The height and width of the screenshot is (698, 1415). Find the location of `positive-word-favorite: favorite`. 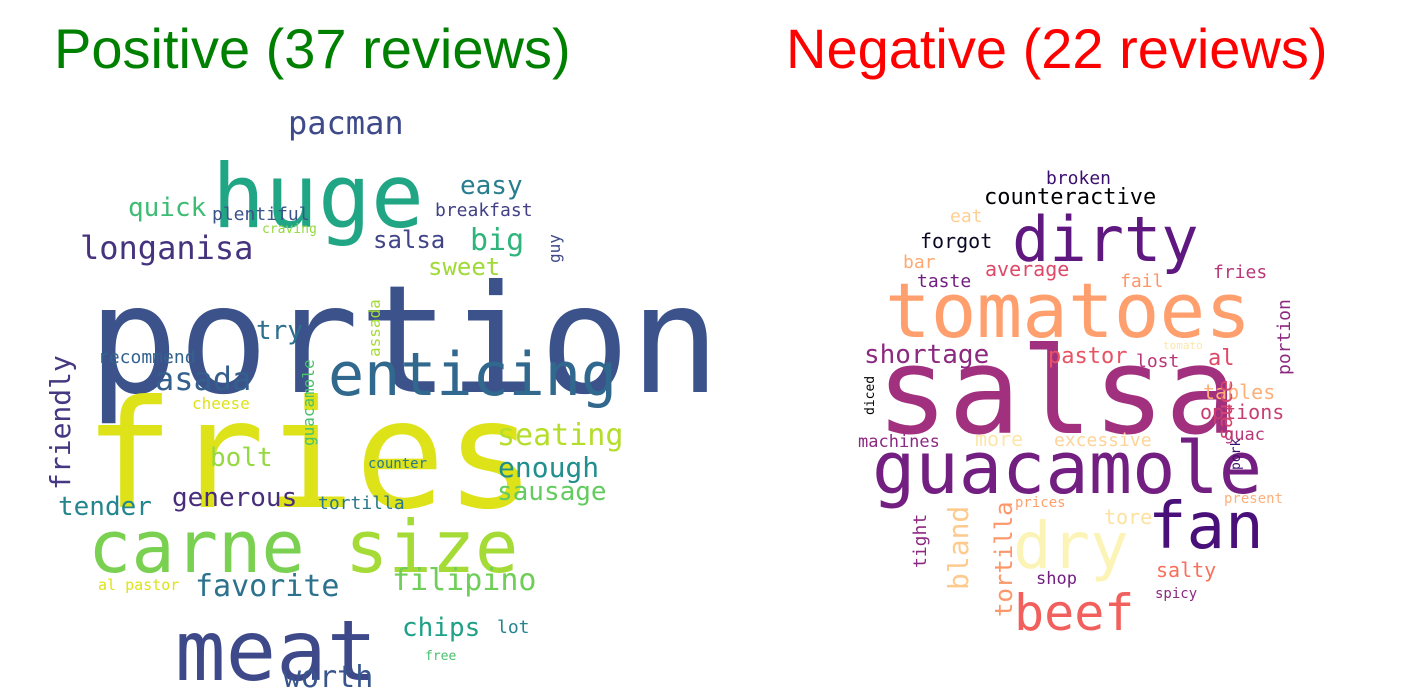

positive-word-favorite: favorite is located at coordinates (267, 586).